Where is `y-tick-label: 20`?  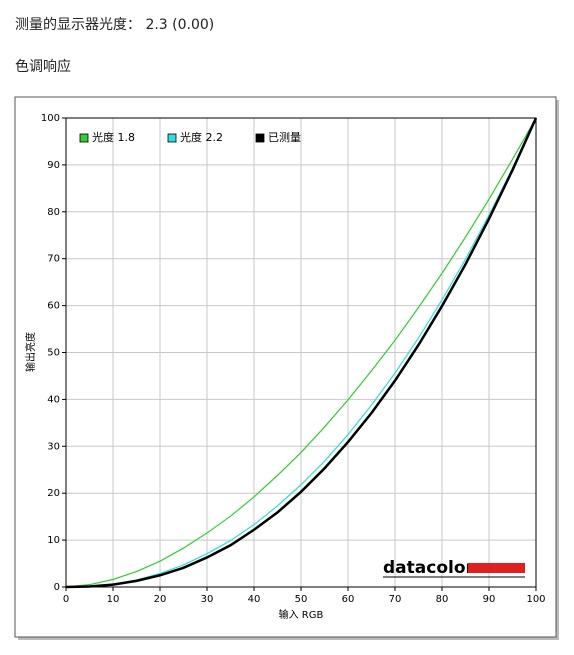 y-tick-label: 20 is located at coordinates (53, 493).